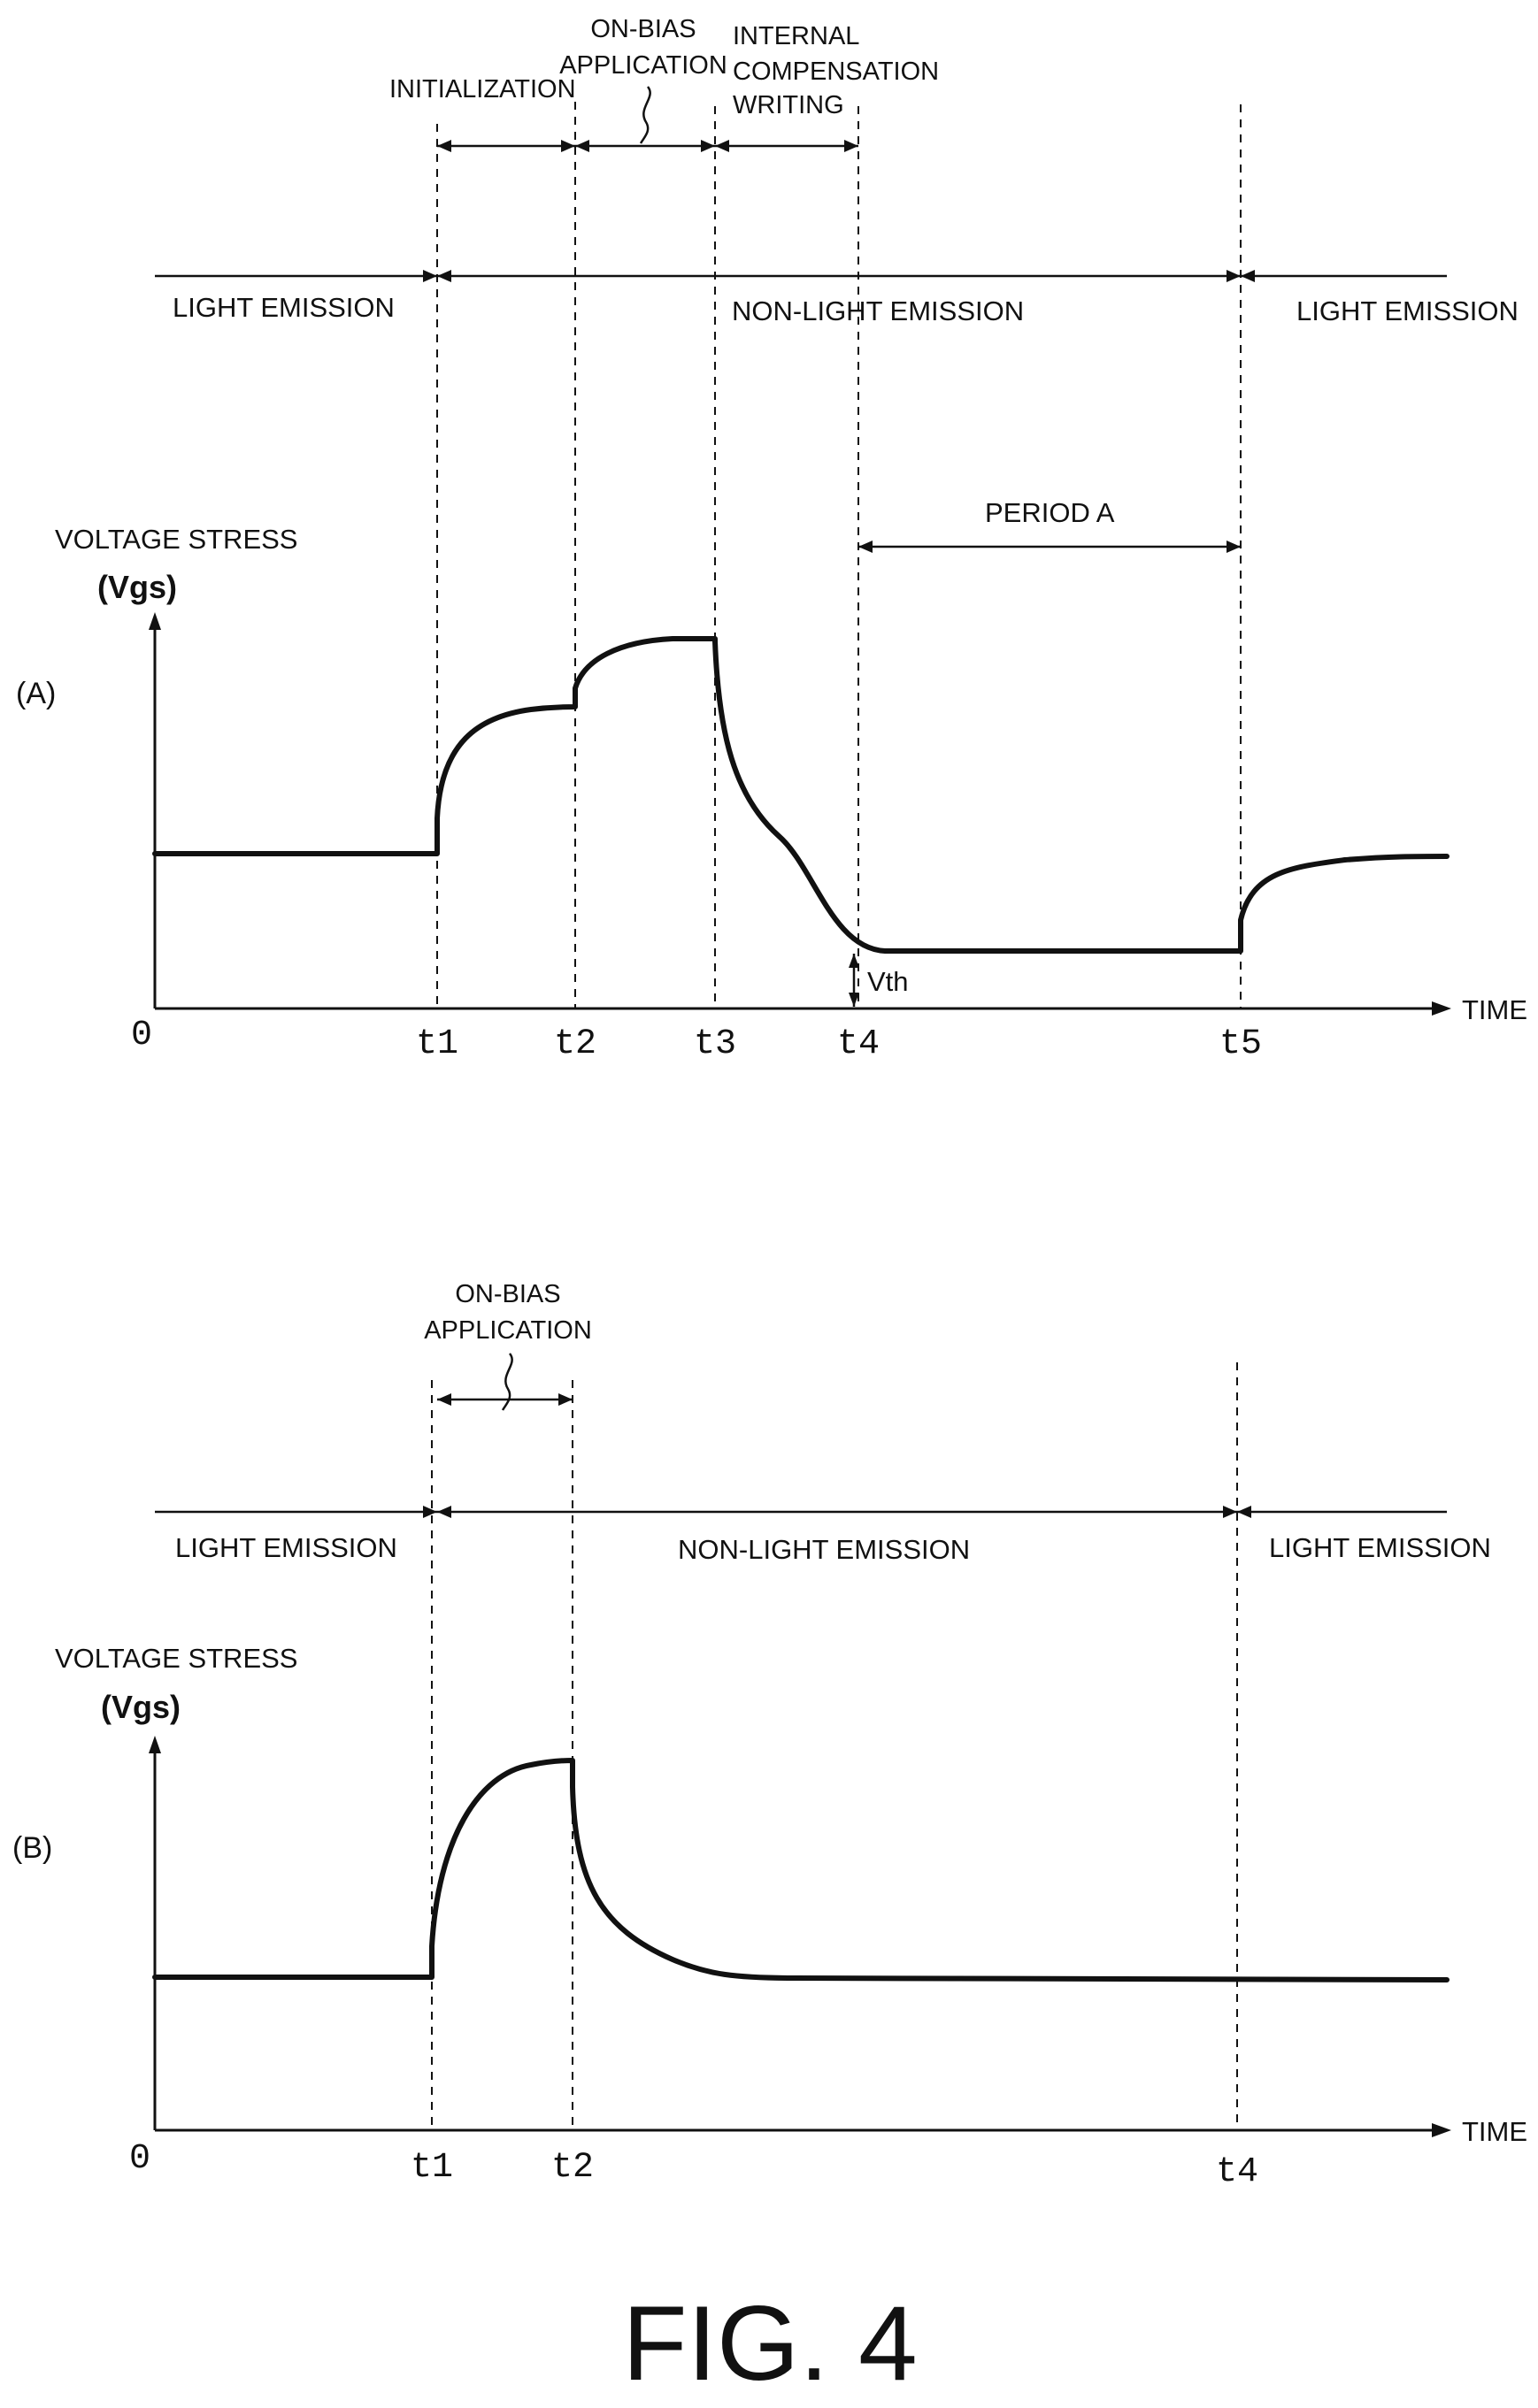  I want to click on tick-t2-b: t2, so click(572, 2168).